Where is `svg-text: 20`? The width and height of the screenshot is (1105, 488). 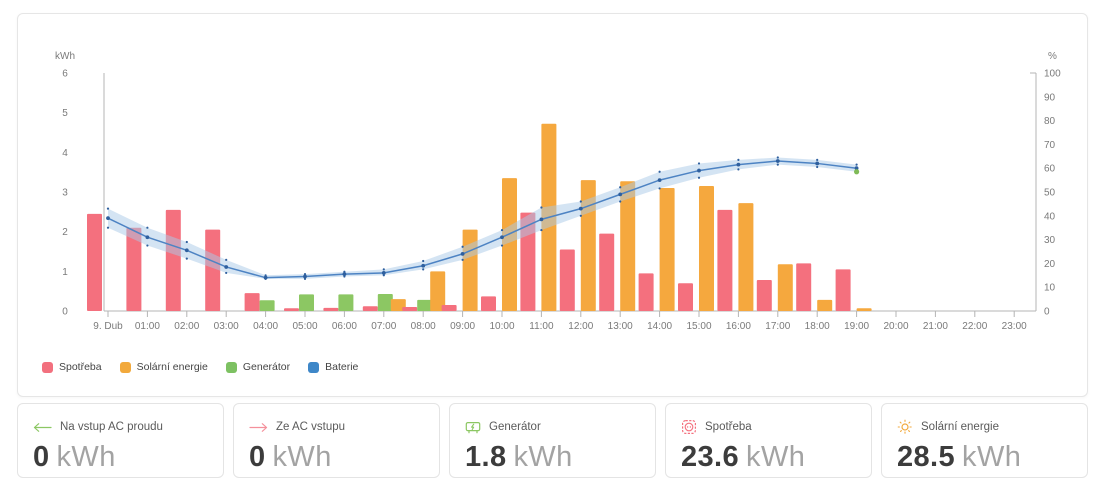
svg-text: 20 is located at coordinates (1050, 264).